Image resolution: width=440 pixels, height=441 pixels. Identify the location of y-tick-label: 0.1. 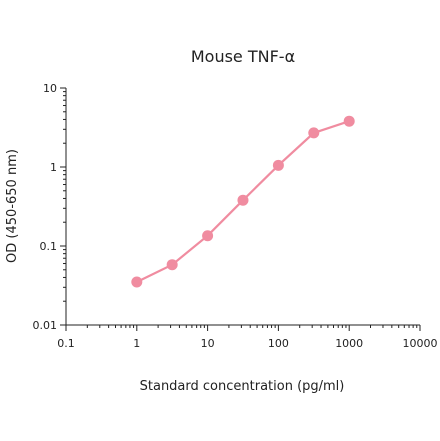
(49, 246).